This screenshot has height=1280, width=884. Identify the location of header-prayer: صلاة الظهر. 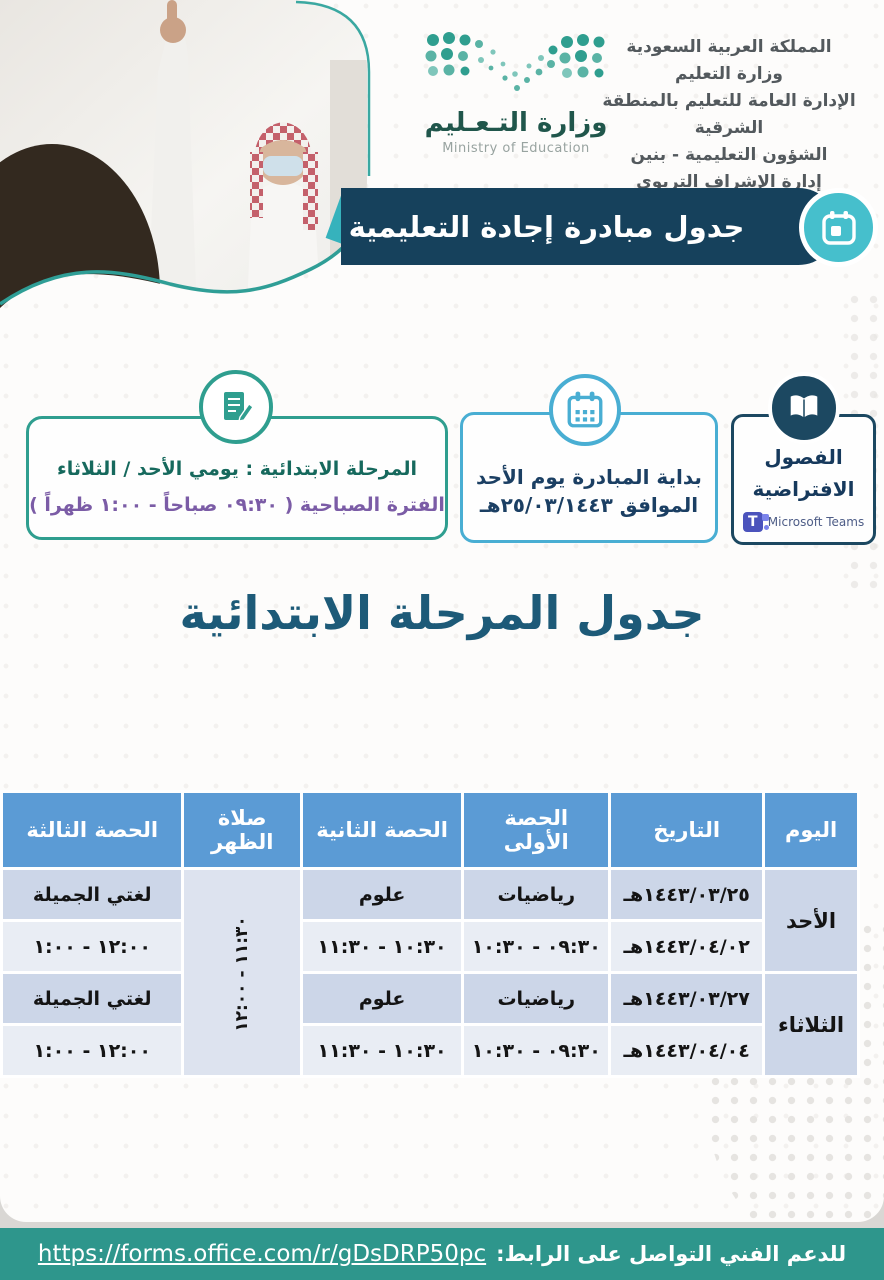
(242, 830).